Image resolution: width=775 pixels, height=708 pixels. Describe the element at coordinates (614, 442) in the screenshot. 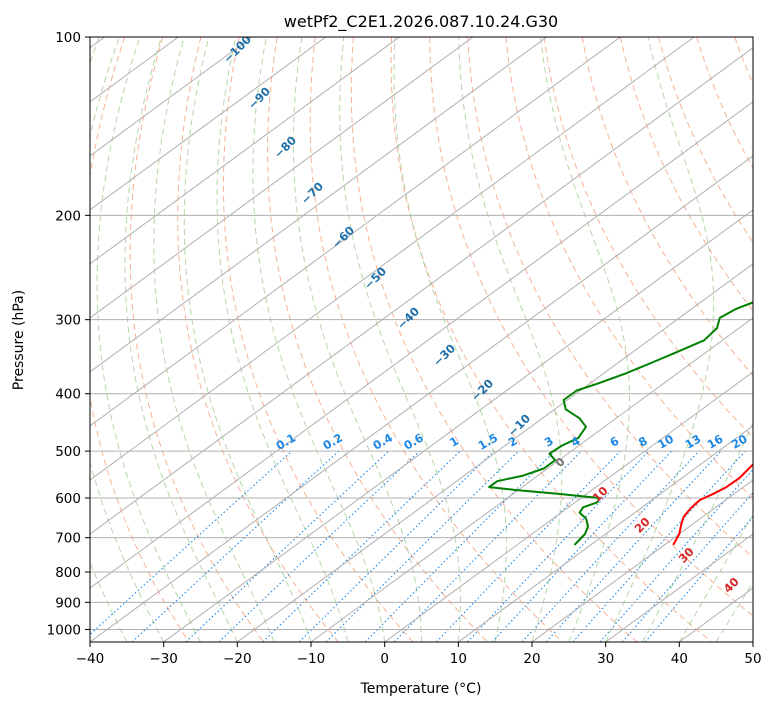

I see `mixing-ratio-label: 6` at that location.